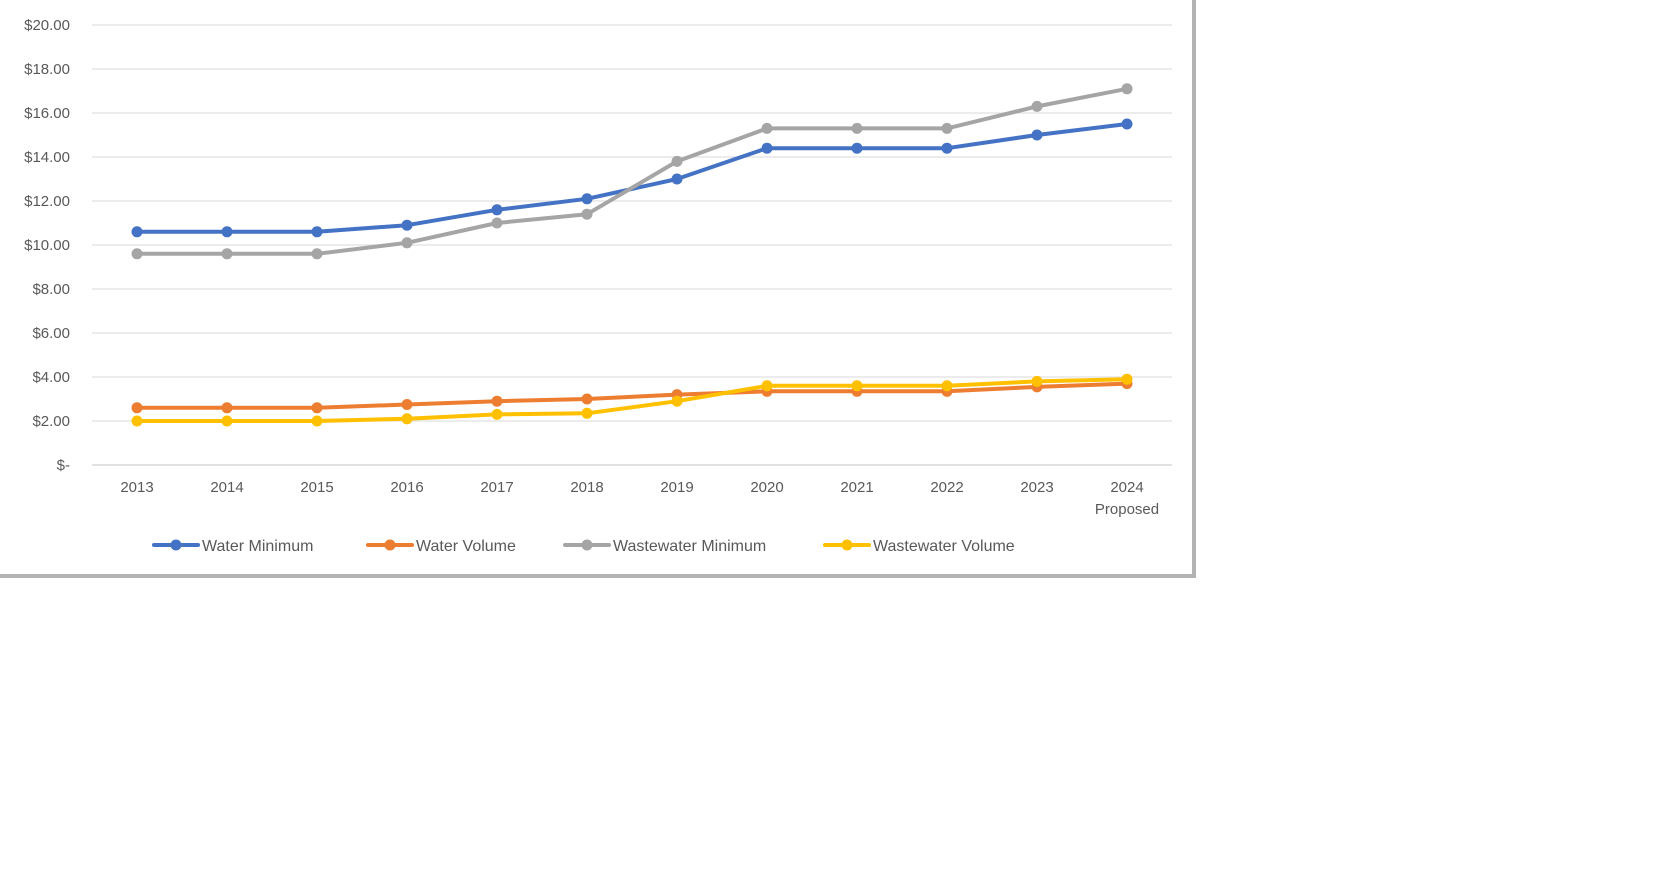 The image size is (1661, 872). I want to click on legend-label: Water Minimum, so click(257, 546).